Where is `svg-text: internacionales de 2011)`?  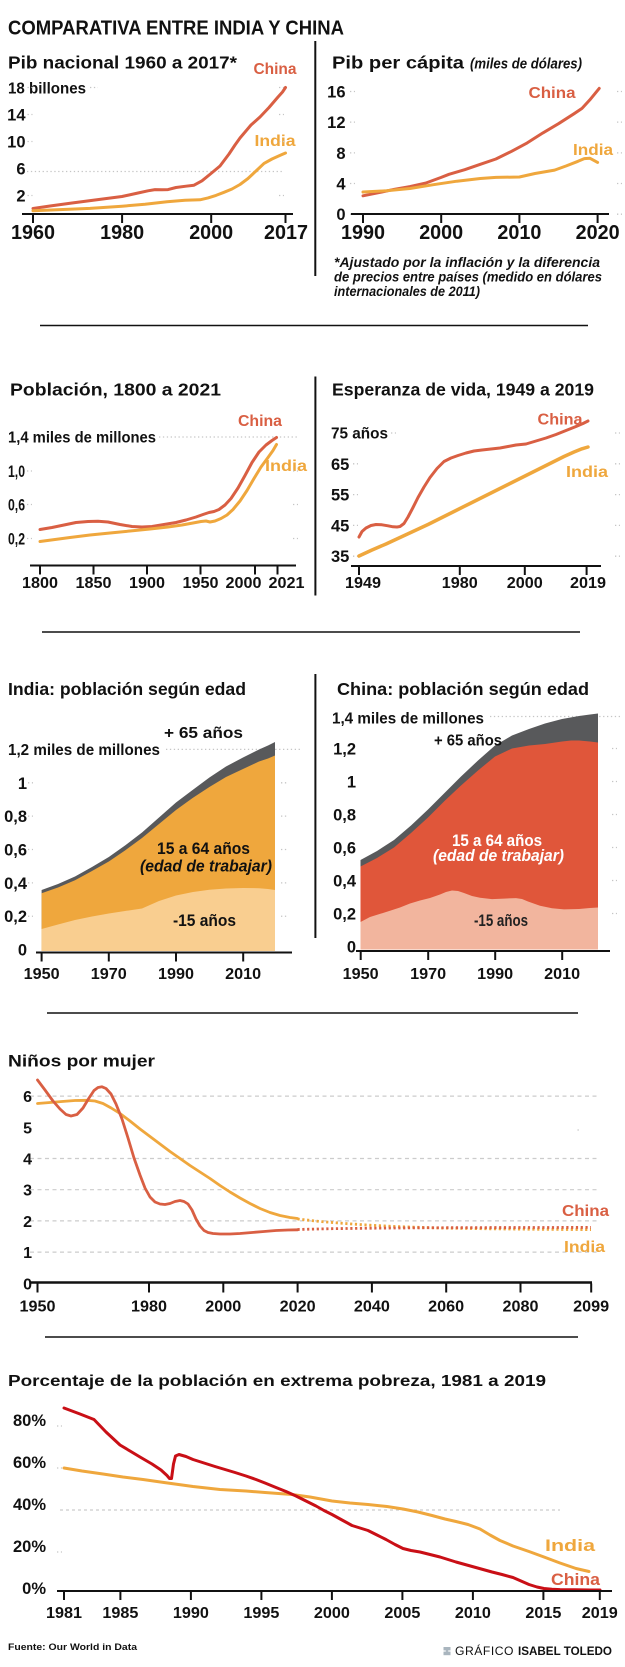
svg-text: internacionales de 2011) is located at coordinates (407, 291).